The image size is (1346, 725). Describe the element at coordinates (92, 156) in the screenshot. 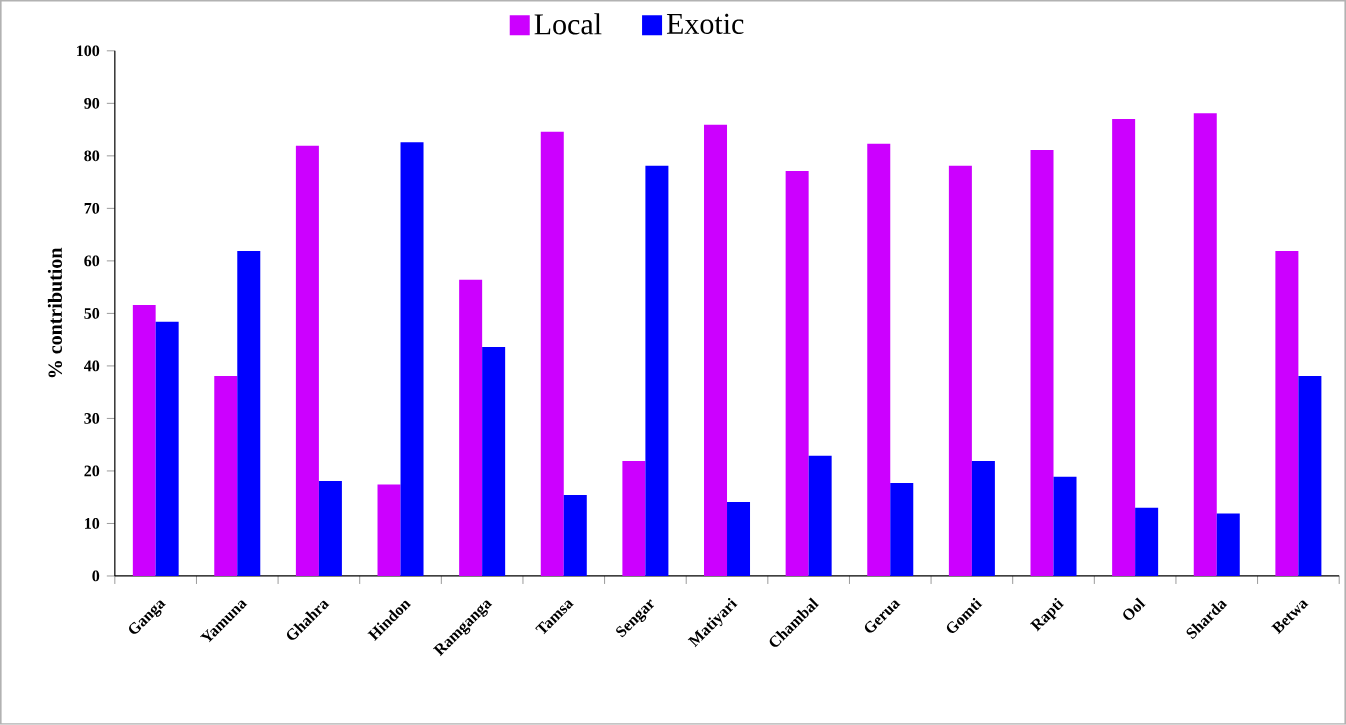

I see `y-tick-label: 80` at that location.